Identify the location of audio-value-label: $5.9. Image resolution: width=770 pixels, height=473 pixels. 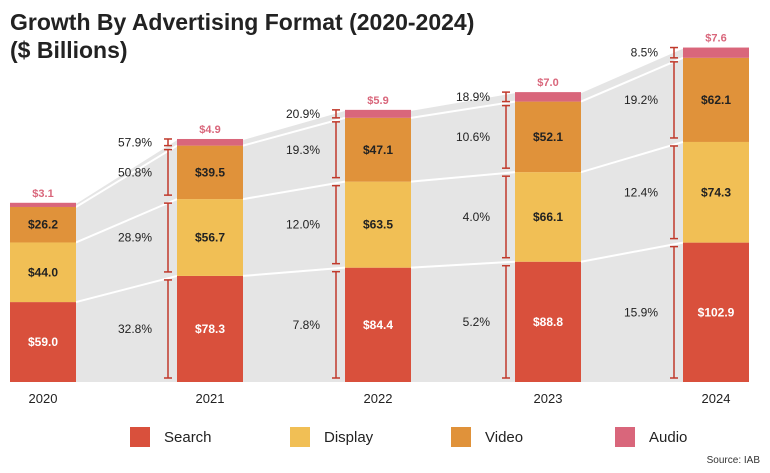
(377, 101).